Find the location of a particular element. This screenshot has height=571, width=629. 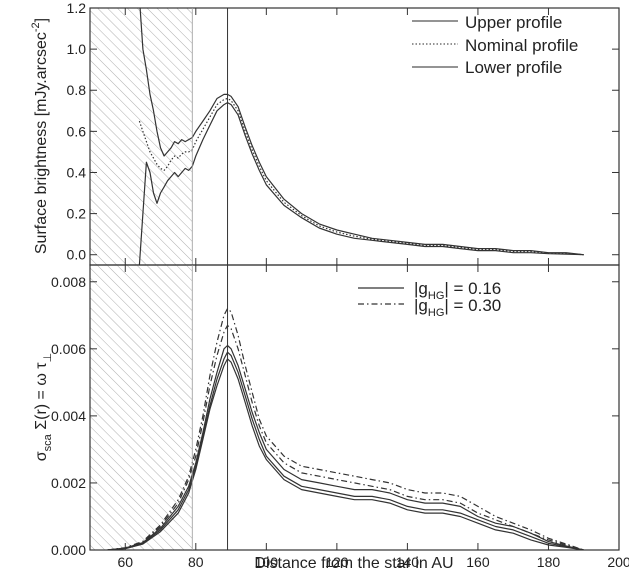

x-tick-label: 160 is located at coordinates (478, 562).